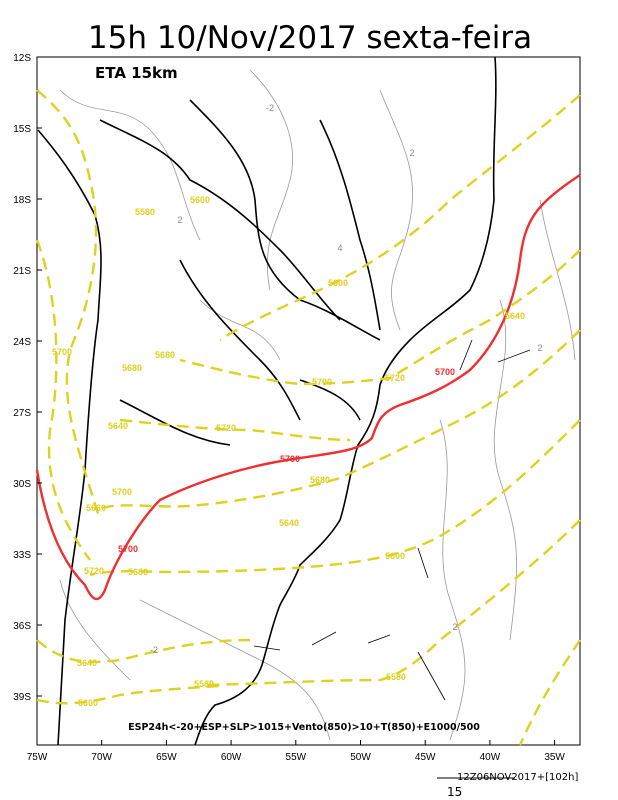 This screenshot has width=618, height=800. I want to click on lat-label: 30S, so click(22, 484).